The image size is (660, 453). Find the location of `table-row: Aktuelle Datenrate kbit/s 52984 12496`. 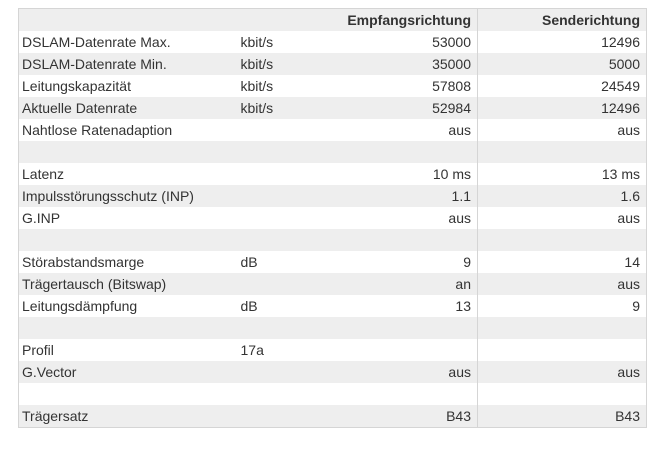

table-row: Aktuelle Datenrate kbit/s 52984 12496 is located at coordinates (332, 108).